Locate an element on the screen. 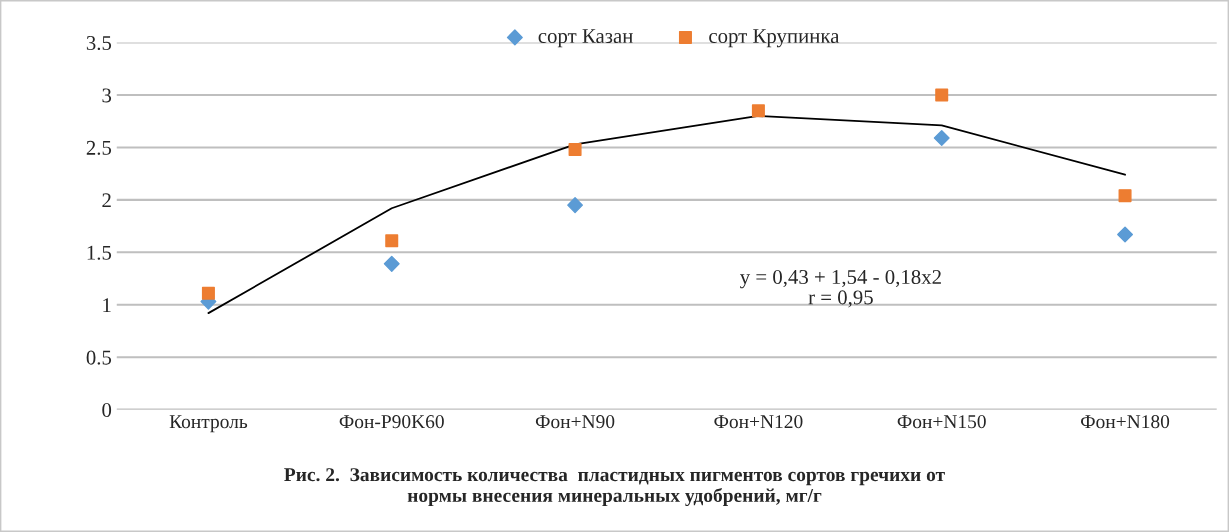  y-tick-label: 1 is located at coordinates (107, 305).